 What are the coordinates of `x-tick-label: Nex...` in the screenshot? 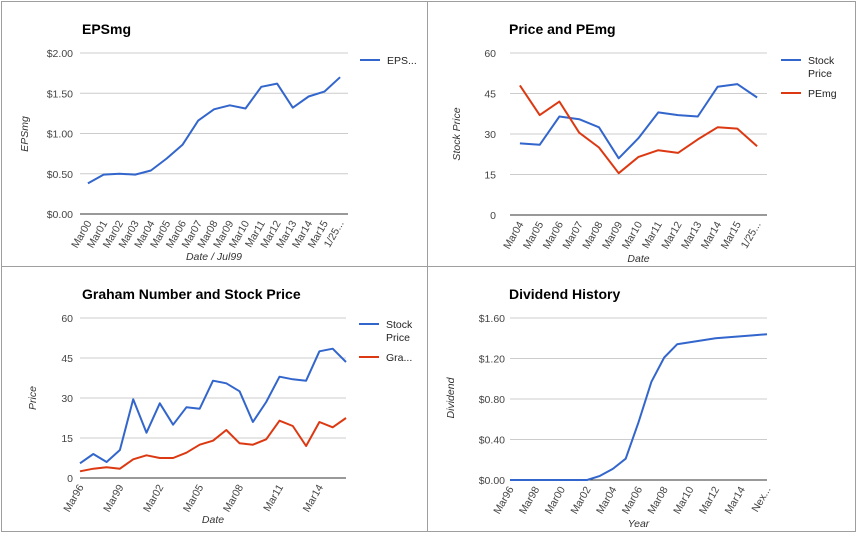 It's located at (761, 500).